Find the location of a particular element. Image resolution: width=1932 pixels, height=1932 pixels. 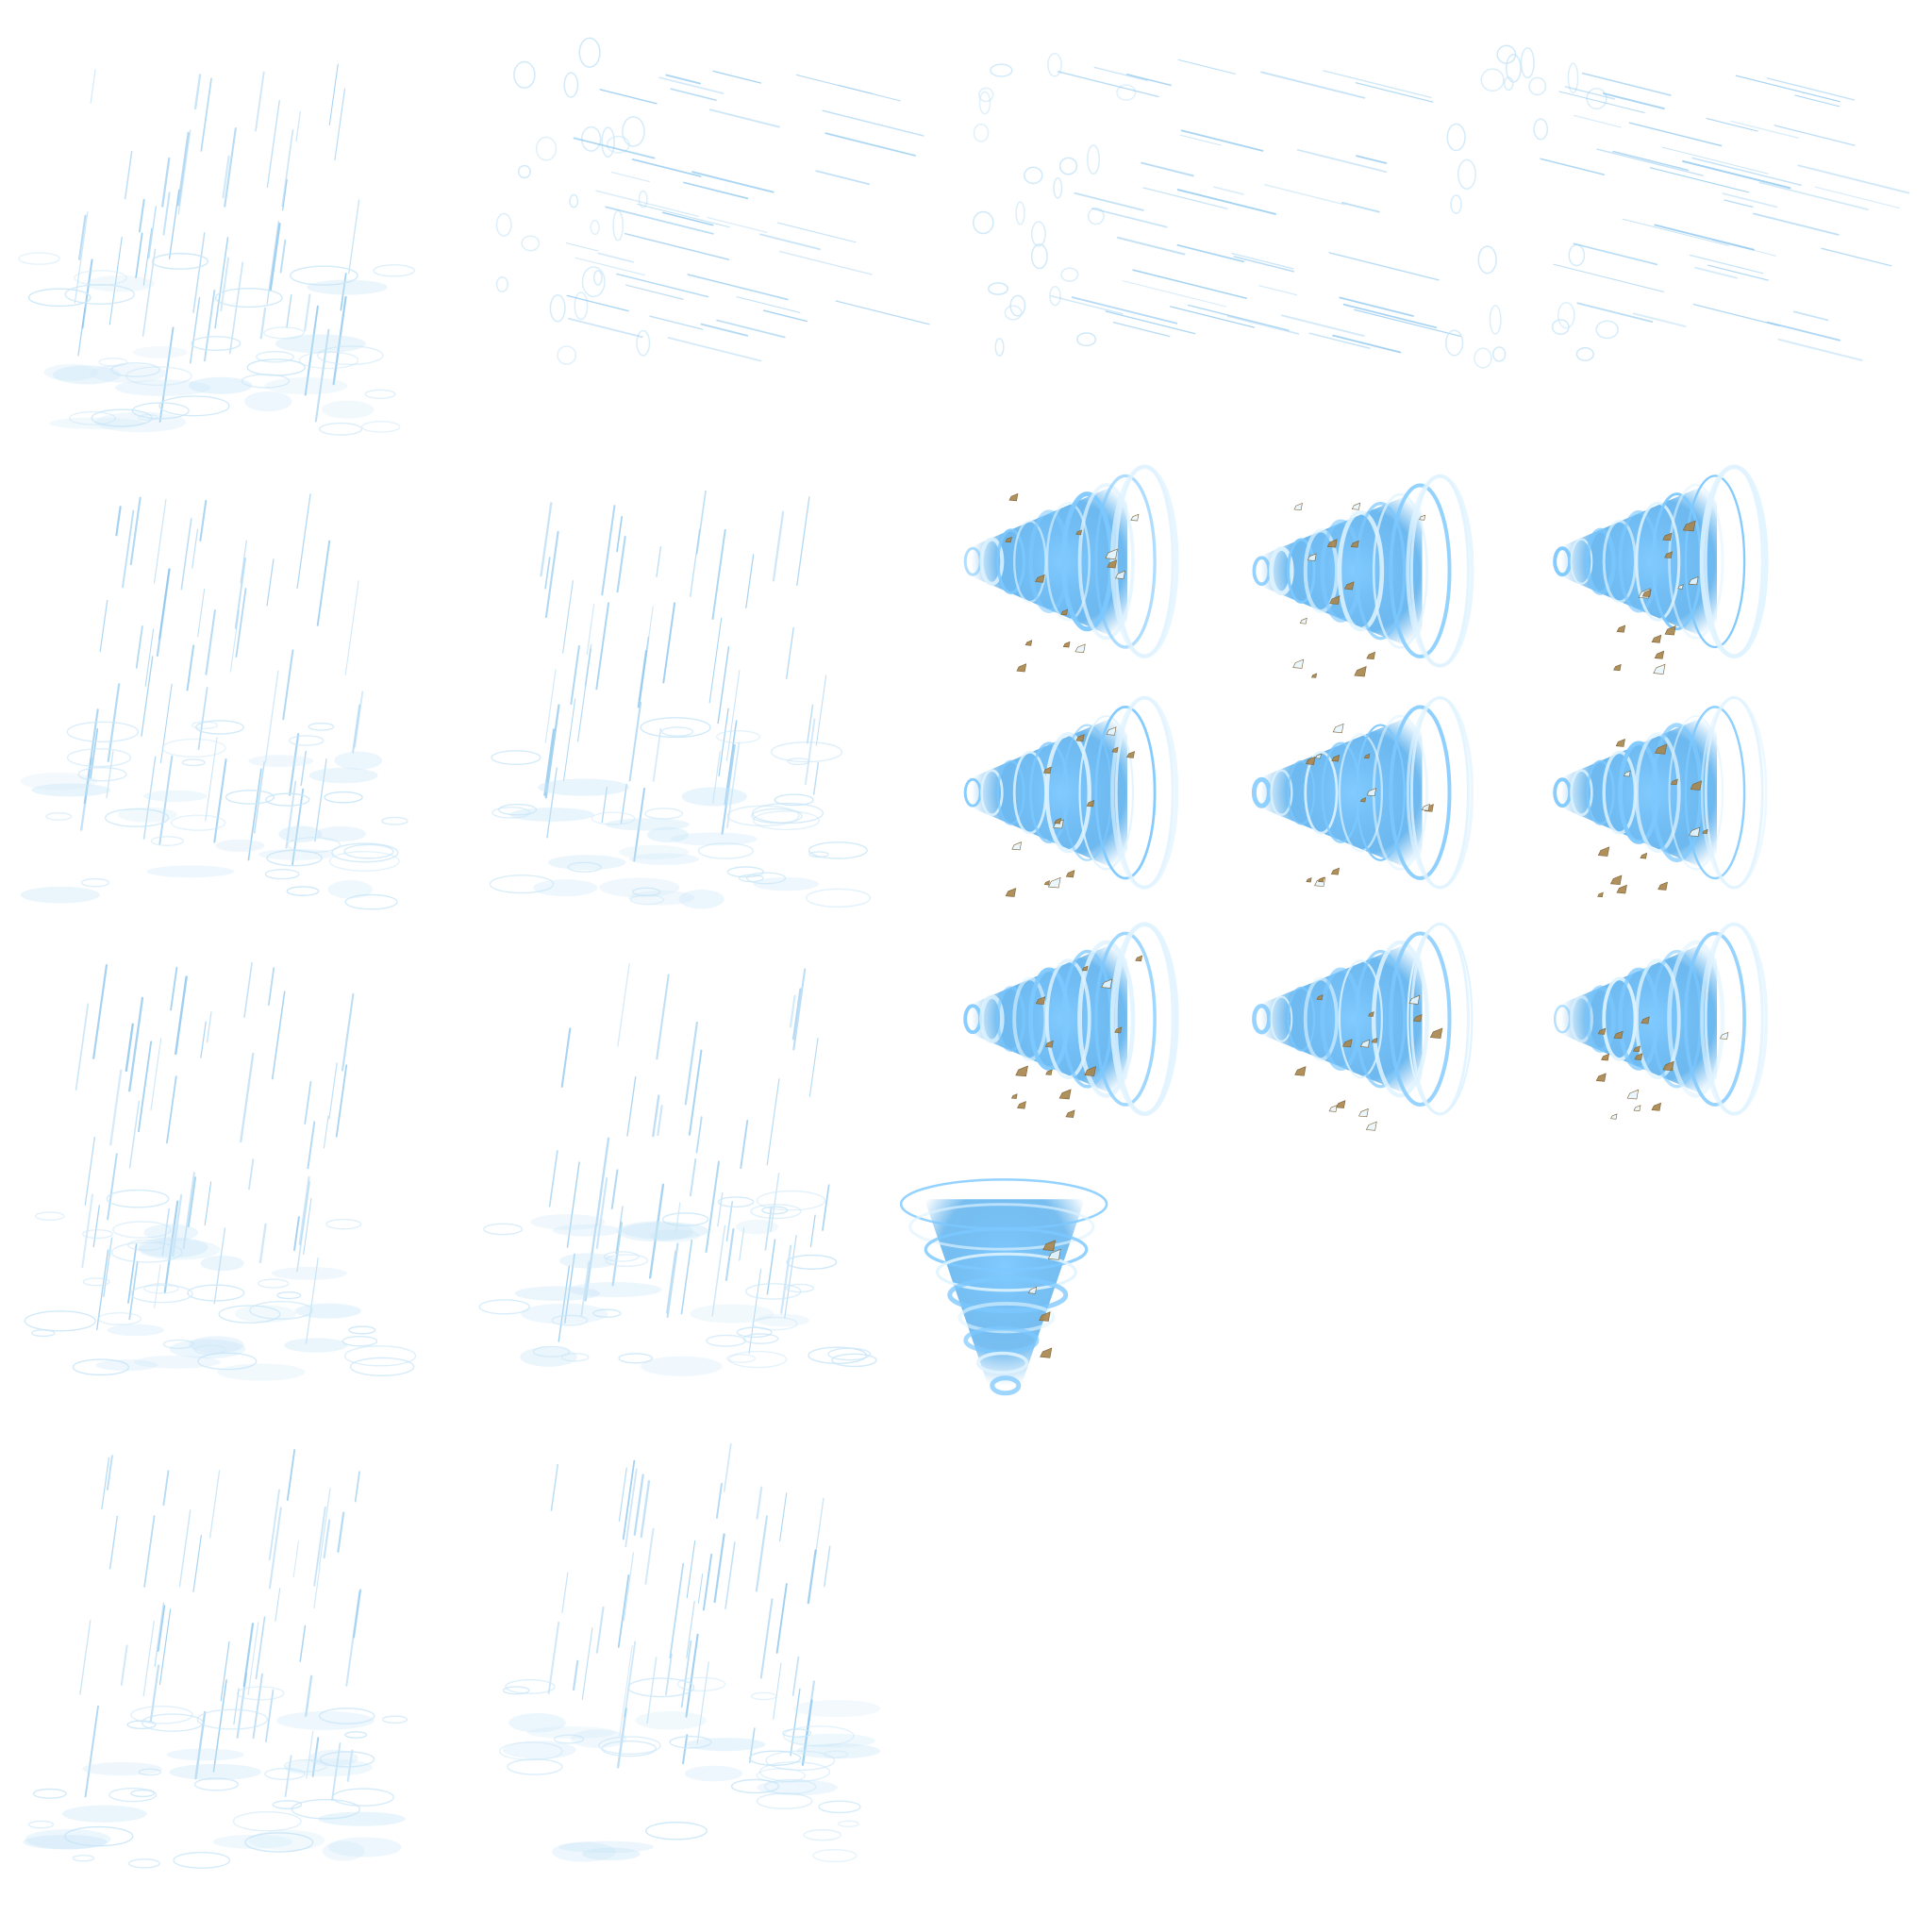

tornado-up-frame is located at coordinates (1020, 1292).